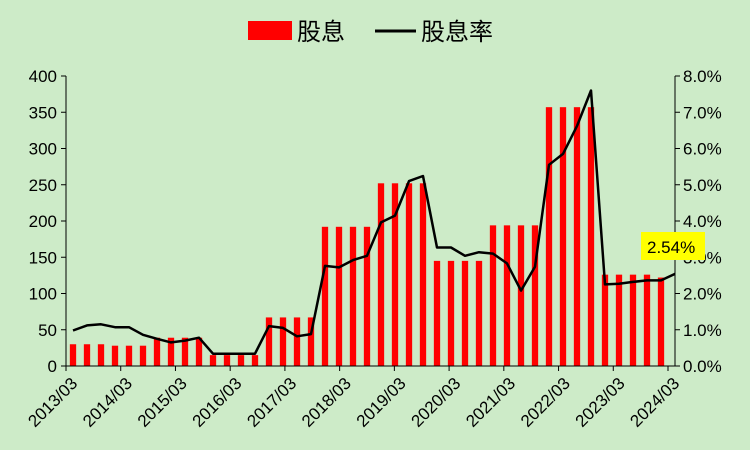 Image resolution: width=750 pixels, height=450 pixels. Describe the element at coordinates (381, 402) in the screenshot. I see `x-tick-label-6: 2019/03` at that location.